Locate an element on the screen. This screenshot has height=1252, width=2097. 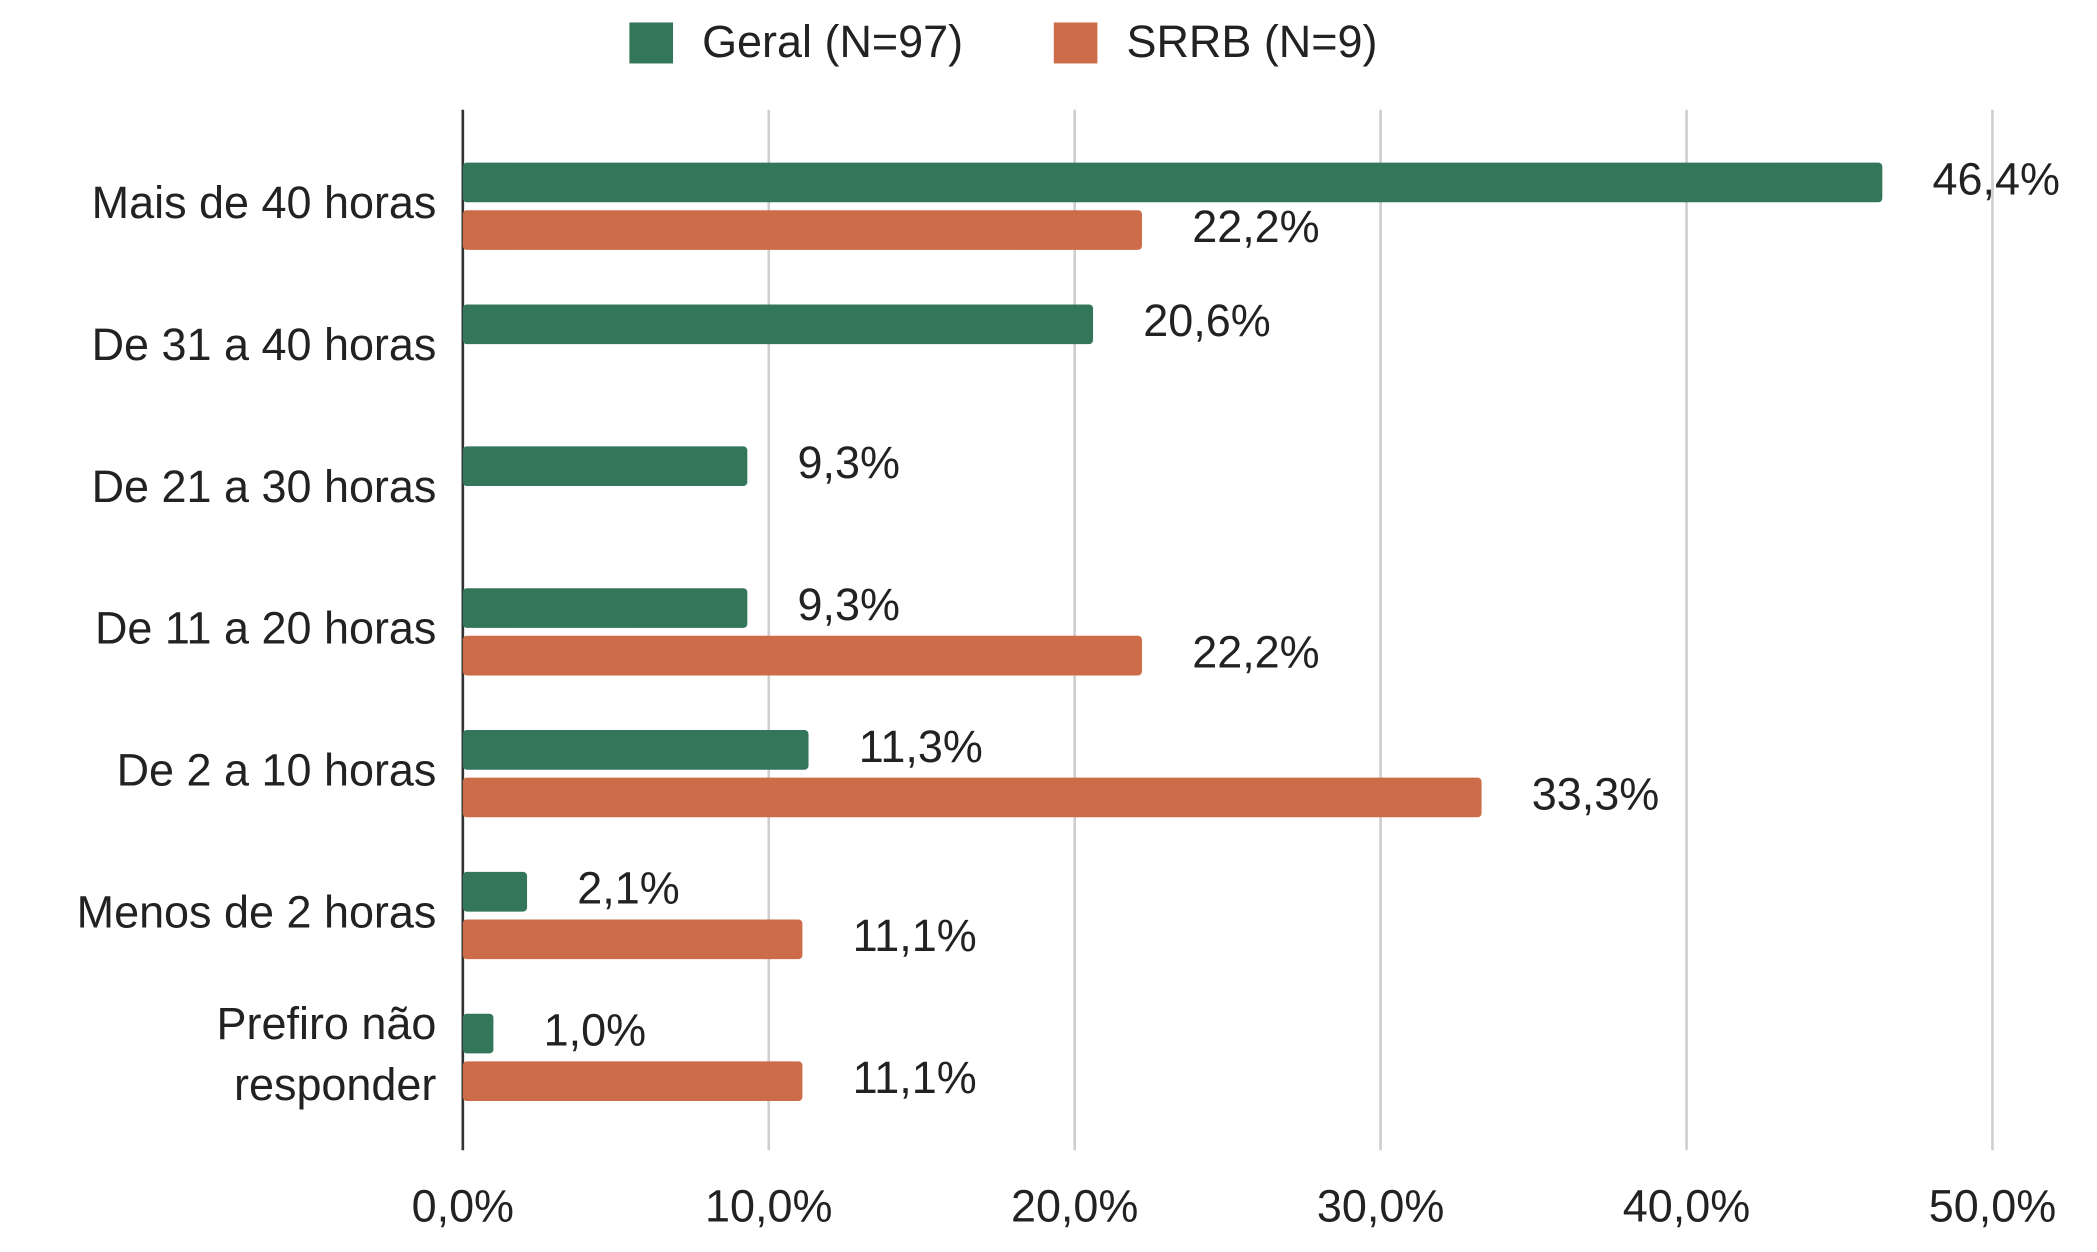
data-label: 46,4% is located at coordinates (1996, 178).